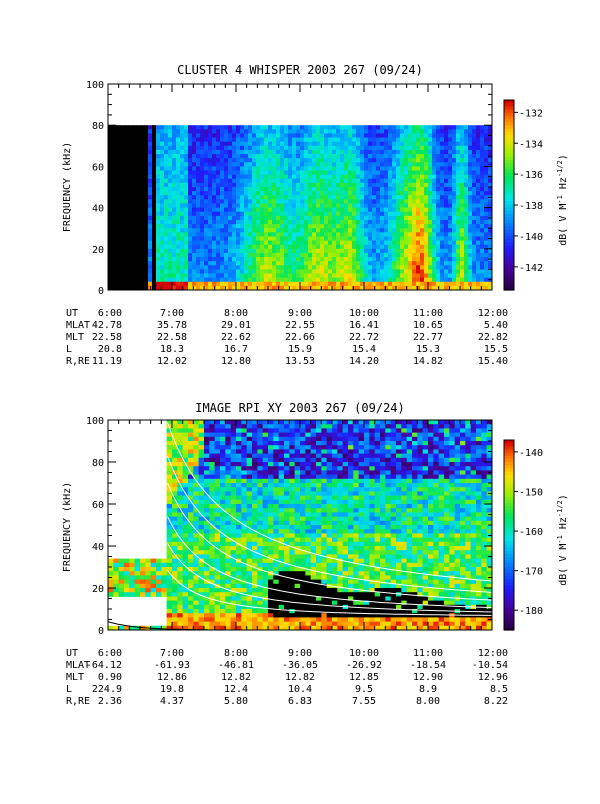  What do you see at coordinates (142, 207) in the screenshot?
I see `spectro-gap` at bounding box center [142, 207].